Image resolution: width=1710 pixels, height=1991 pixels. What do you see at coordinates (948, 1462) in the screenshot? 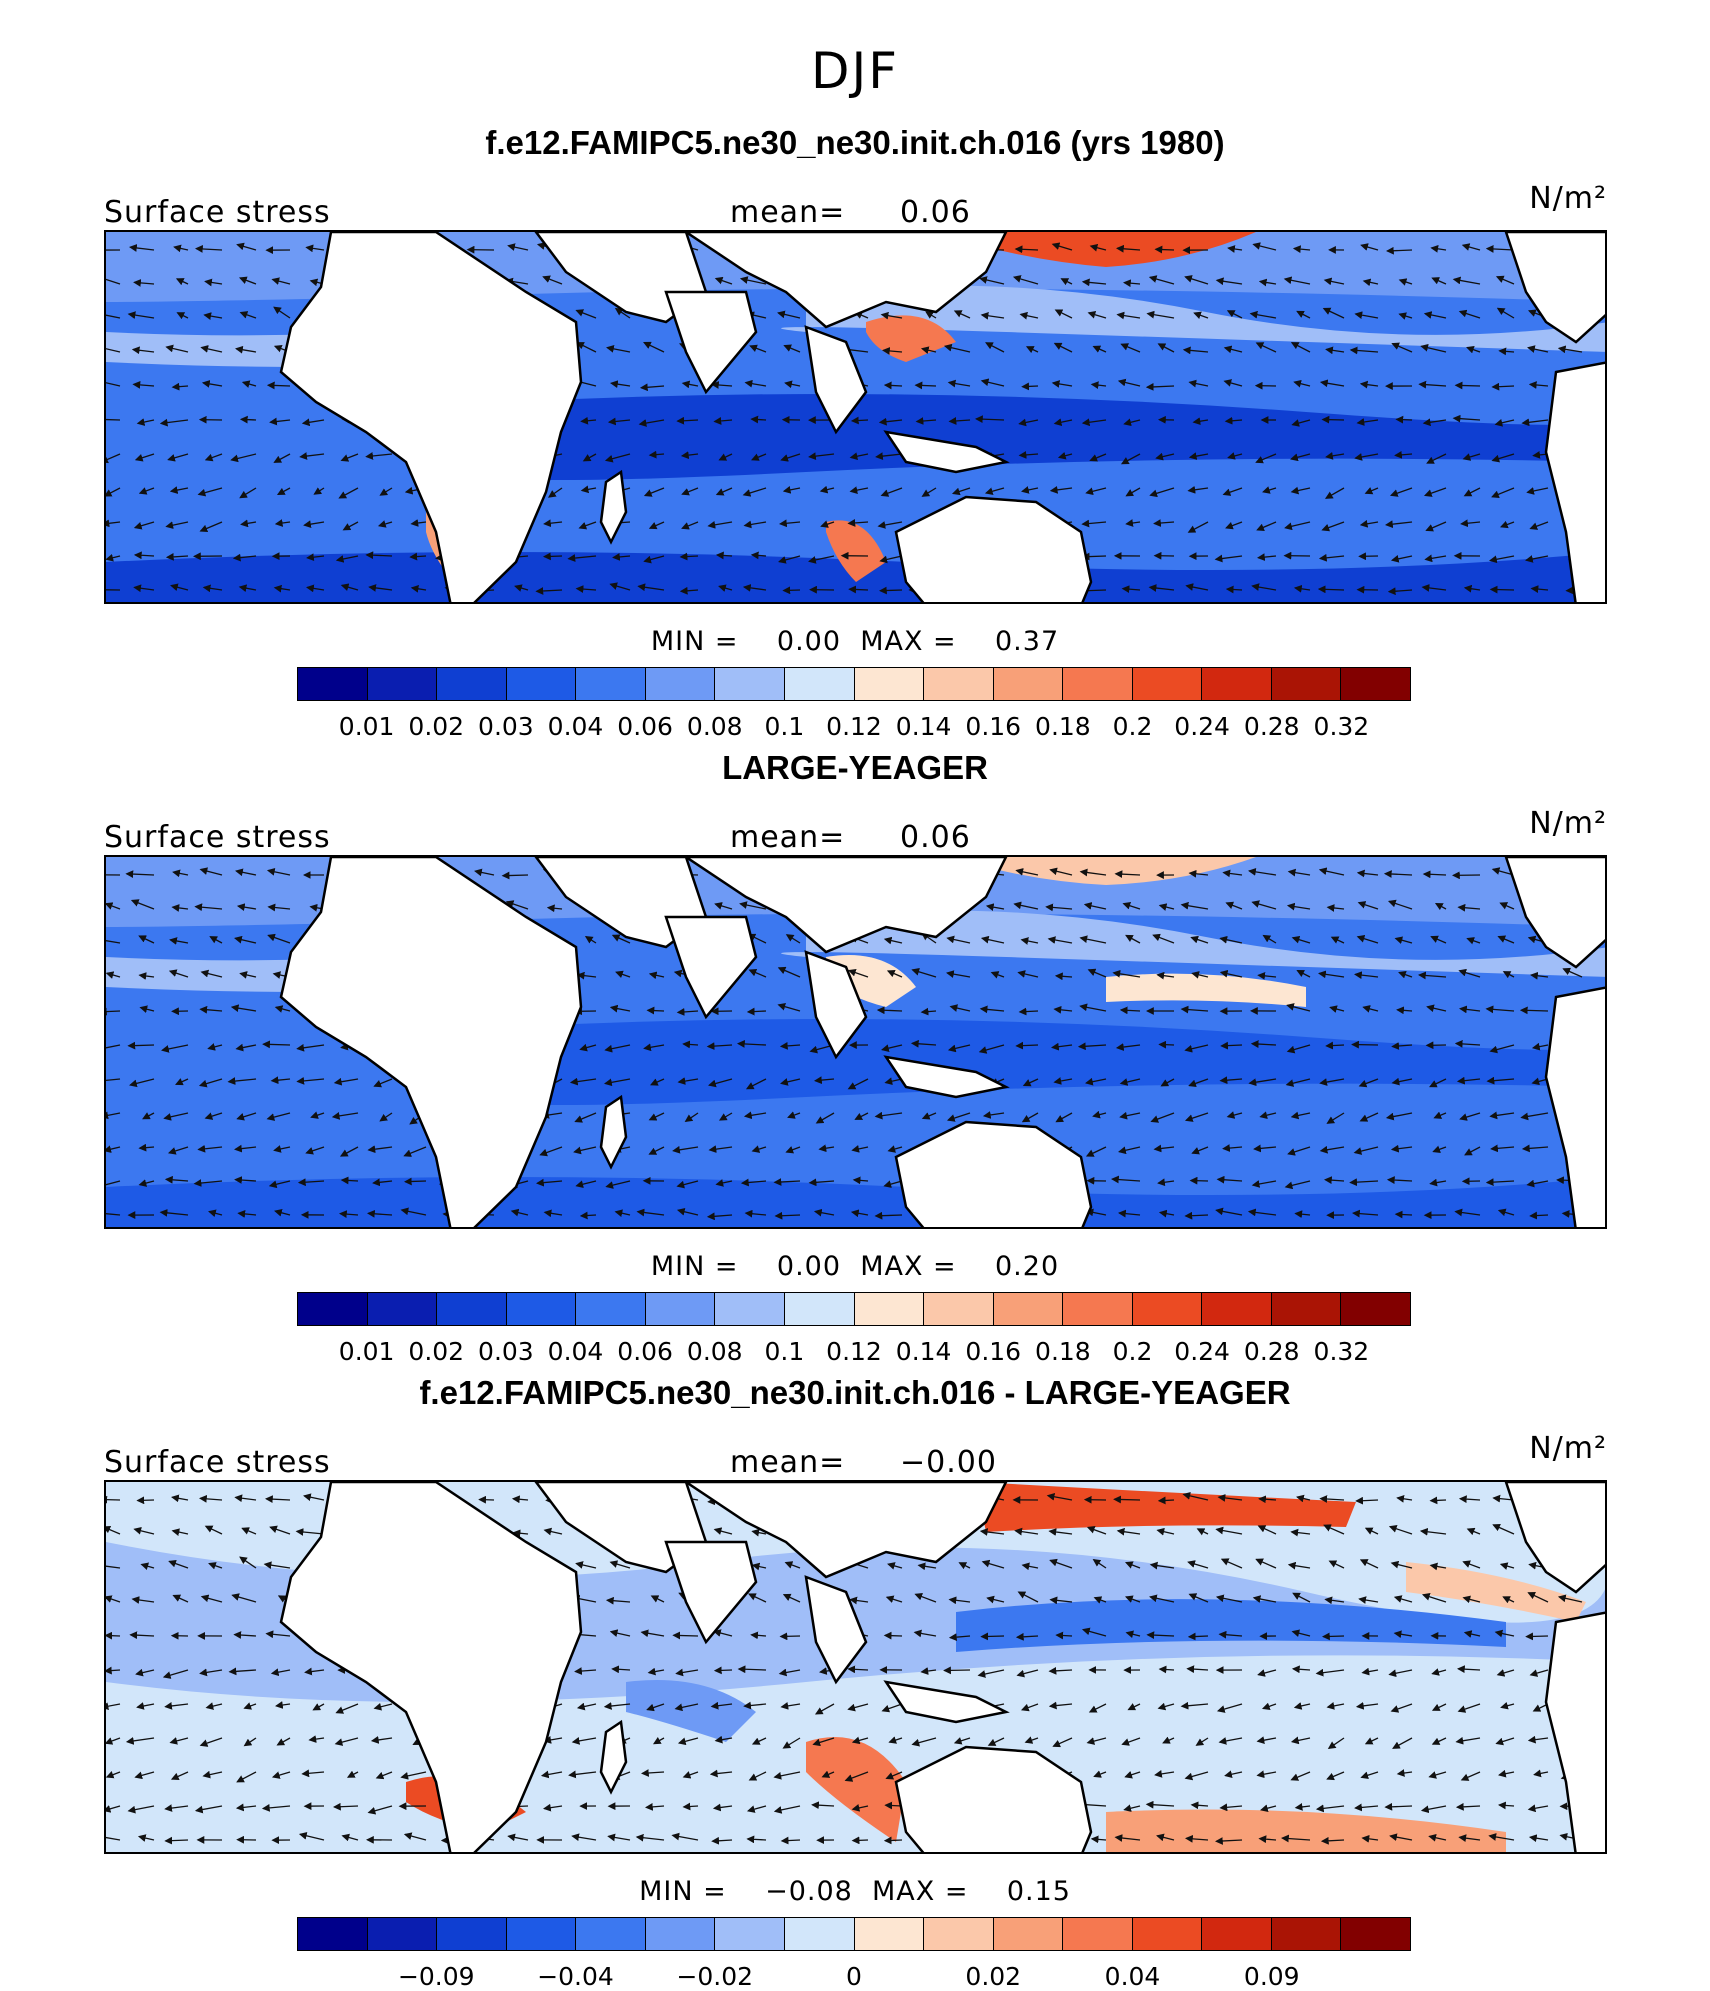
I see `mean-value: −0.00` at bounding box center [948, 1462].